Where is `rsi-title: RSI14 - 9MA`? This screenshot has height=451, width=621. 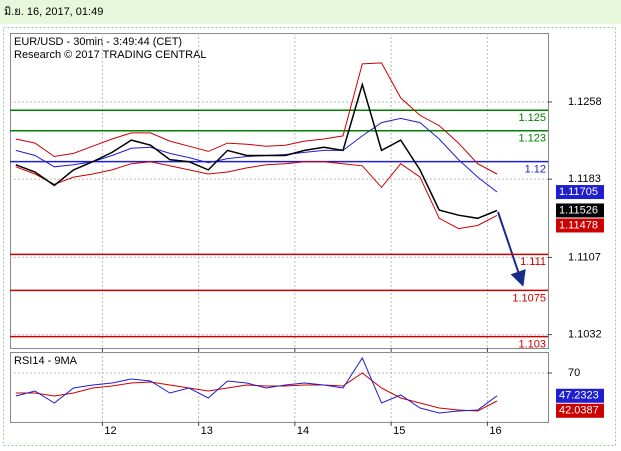 rsi-title: RSI14 - 9MA is located at coordinates (46, 361).